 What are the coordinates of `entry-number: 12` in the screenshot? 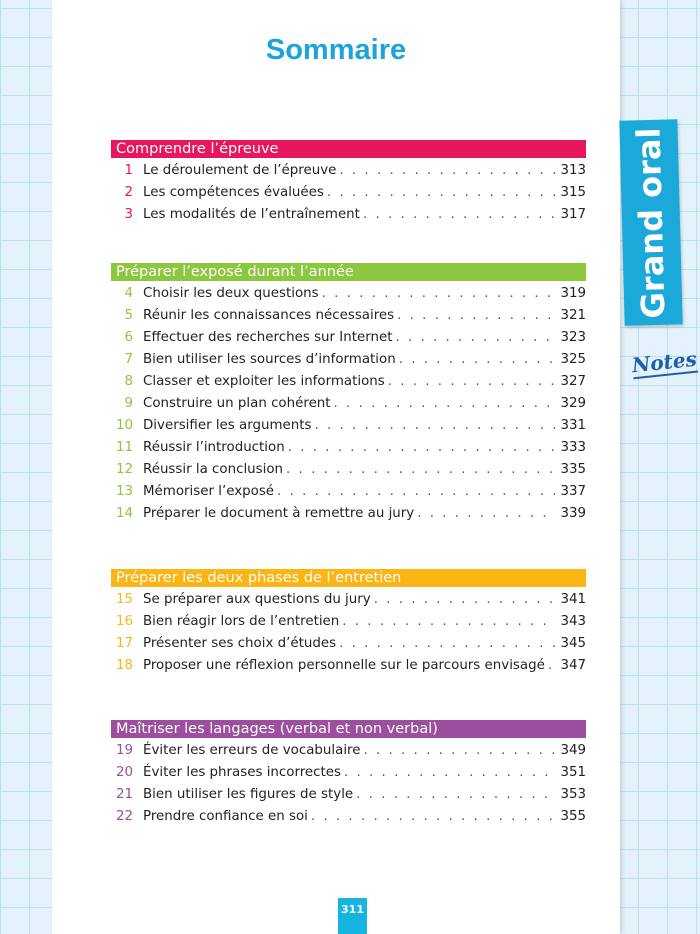 It's located at (124, 469).